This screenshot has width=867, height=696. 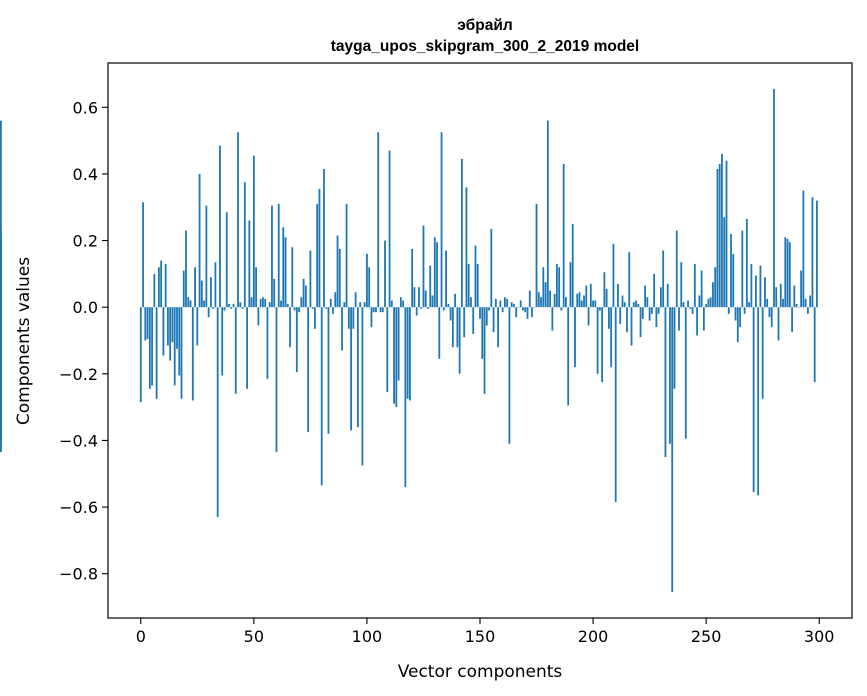 I want to click on y-tick-label: 0.0, so click(x=85, y=307).